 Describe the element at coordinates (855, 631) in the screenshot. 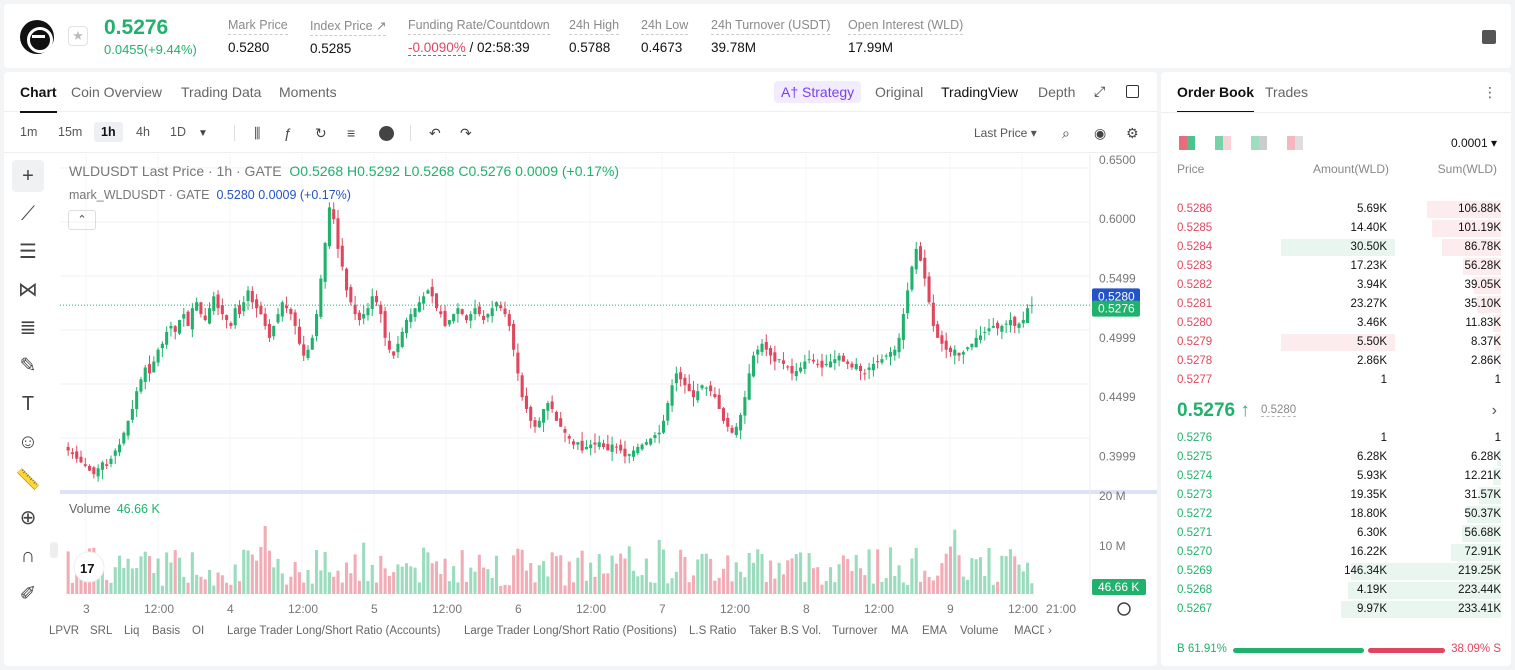

I see `indicator-turnover: Turnover` at that location.